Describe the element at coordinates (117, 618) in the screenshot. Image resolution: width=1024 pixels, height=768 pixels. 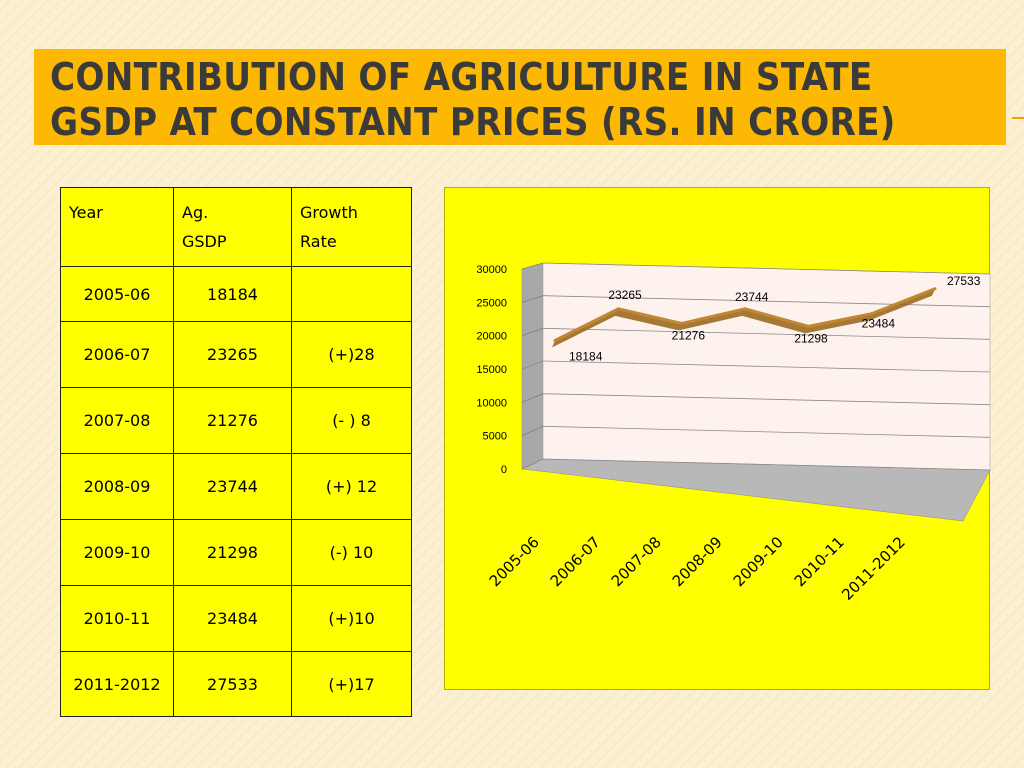
I see `cell-year: 2010-11` at that location.